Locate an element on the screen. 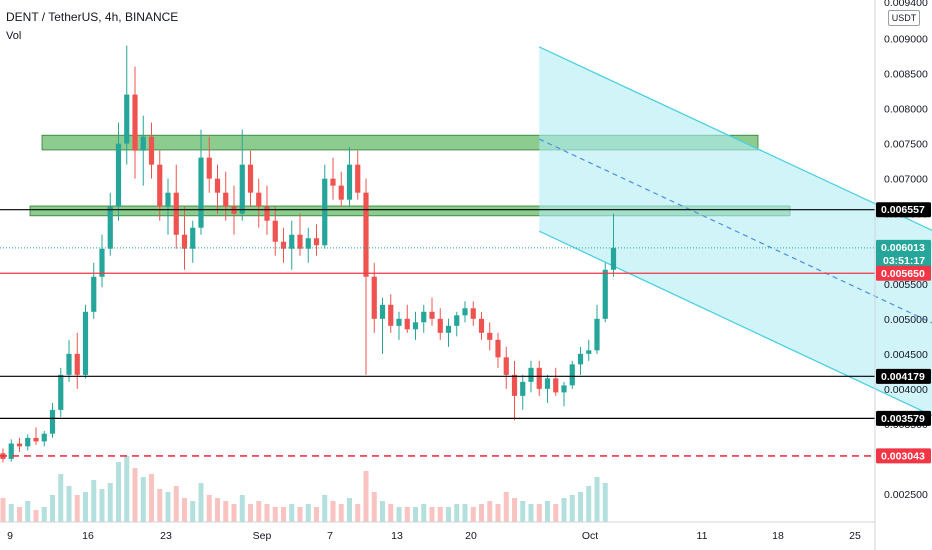  price-tag-value: 0.003043 is located at coordinates (903, 456).